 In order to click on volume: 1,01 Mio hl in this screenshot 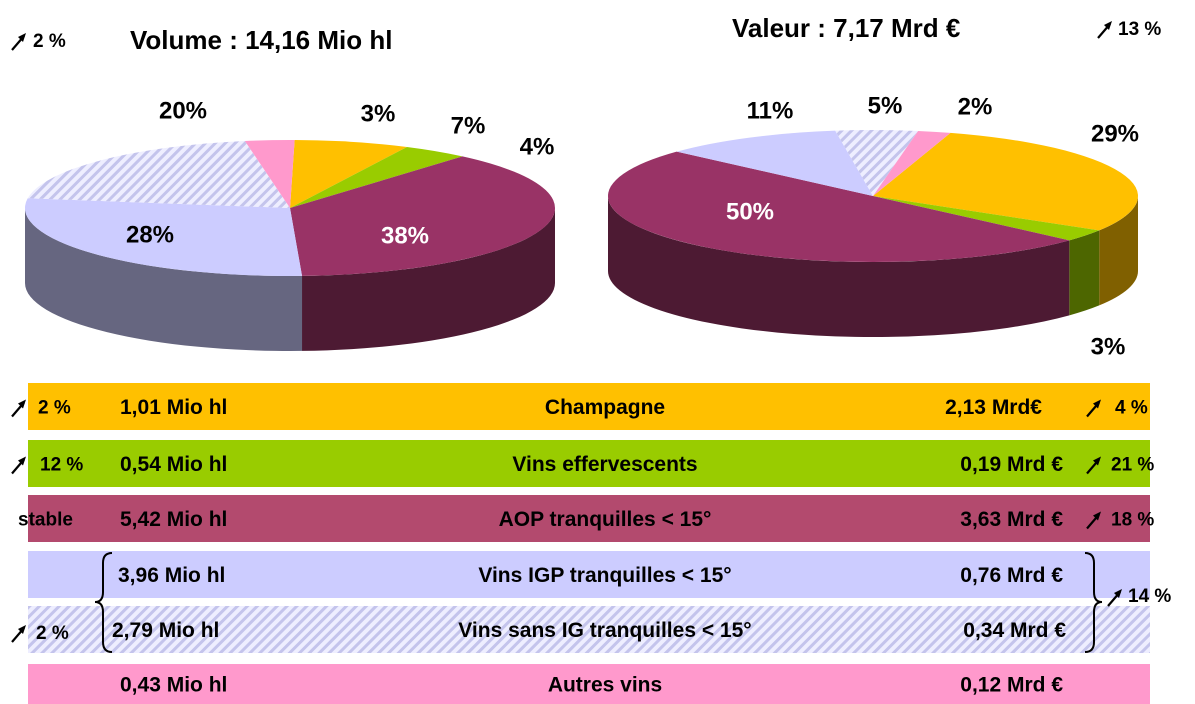, I will do `click(173, 407)`.